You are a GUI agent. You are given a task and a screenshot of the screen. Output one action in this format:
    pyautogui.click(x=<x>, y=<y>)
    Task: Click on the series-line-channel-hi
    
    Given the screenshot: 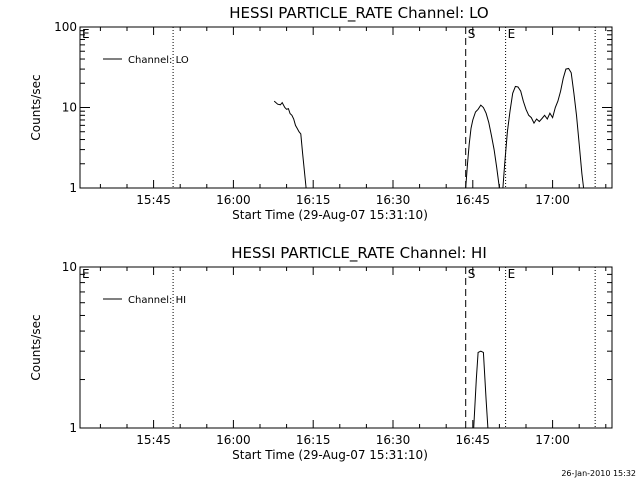 What is the action you would take?
    pyautogui.click(x=481, y=389)
    